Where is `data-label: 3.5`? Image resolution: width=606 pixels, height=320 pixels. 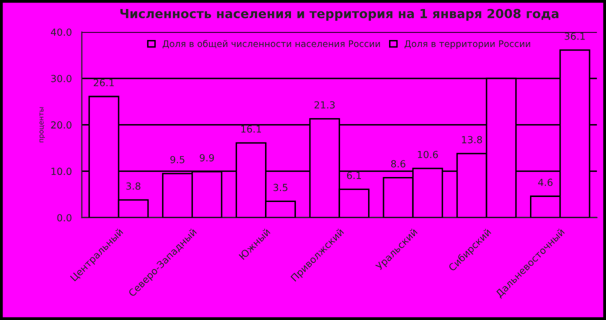 data-label: 3.5 is located at coordinates (281, 188).